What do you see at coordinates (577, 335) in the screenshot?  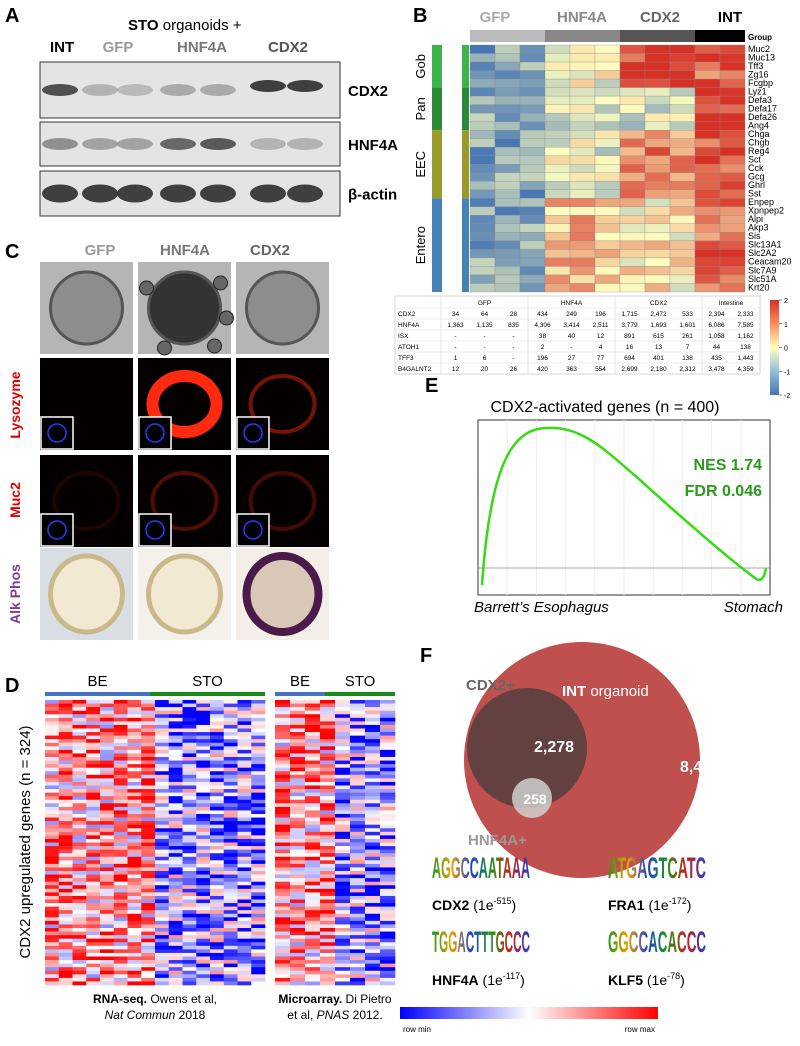 I see `table-frame` at bounding box center [577, 335].